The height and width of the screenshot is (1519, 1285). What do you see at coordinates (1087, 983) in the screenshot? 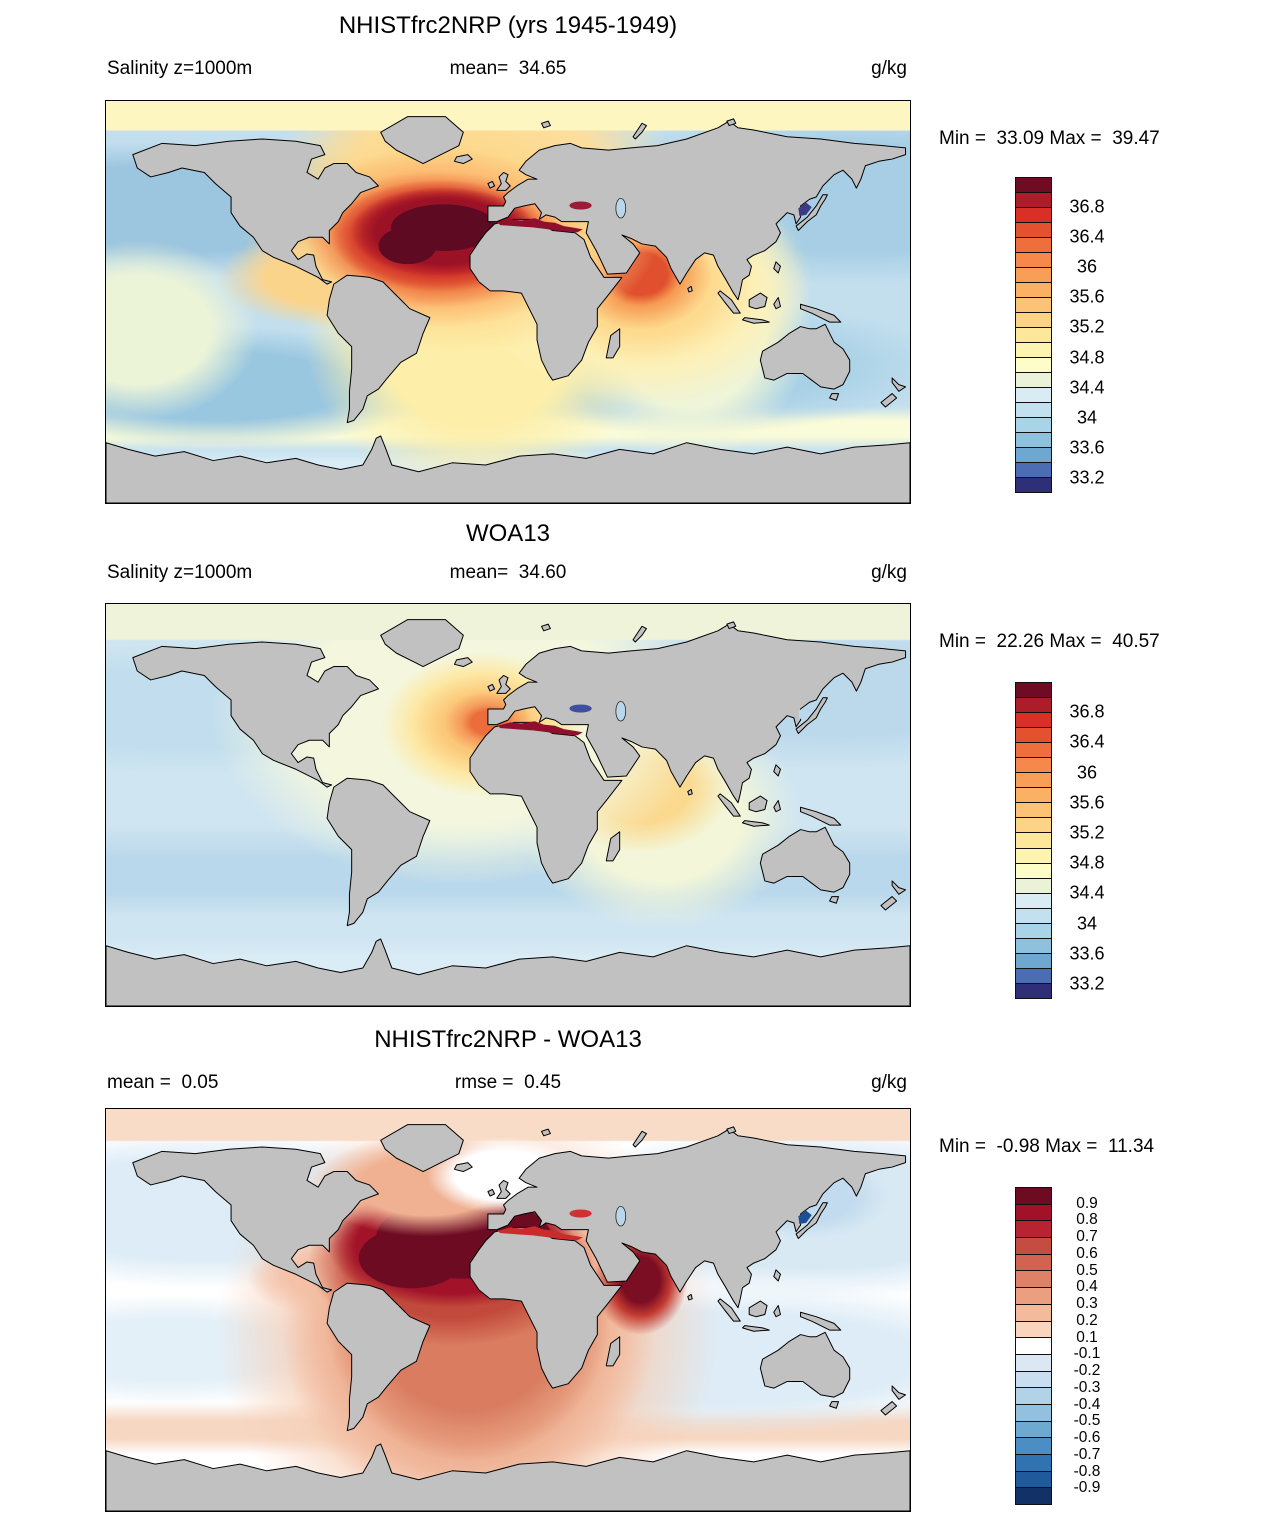
I see `colorbar-tick-label: 33.2` at bounding box center [1087, 983].